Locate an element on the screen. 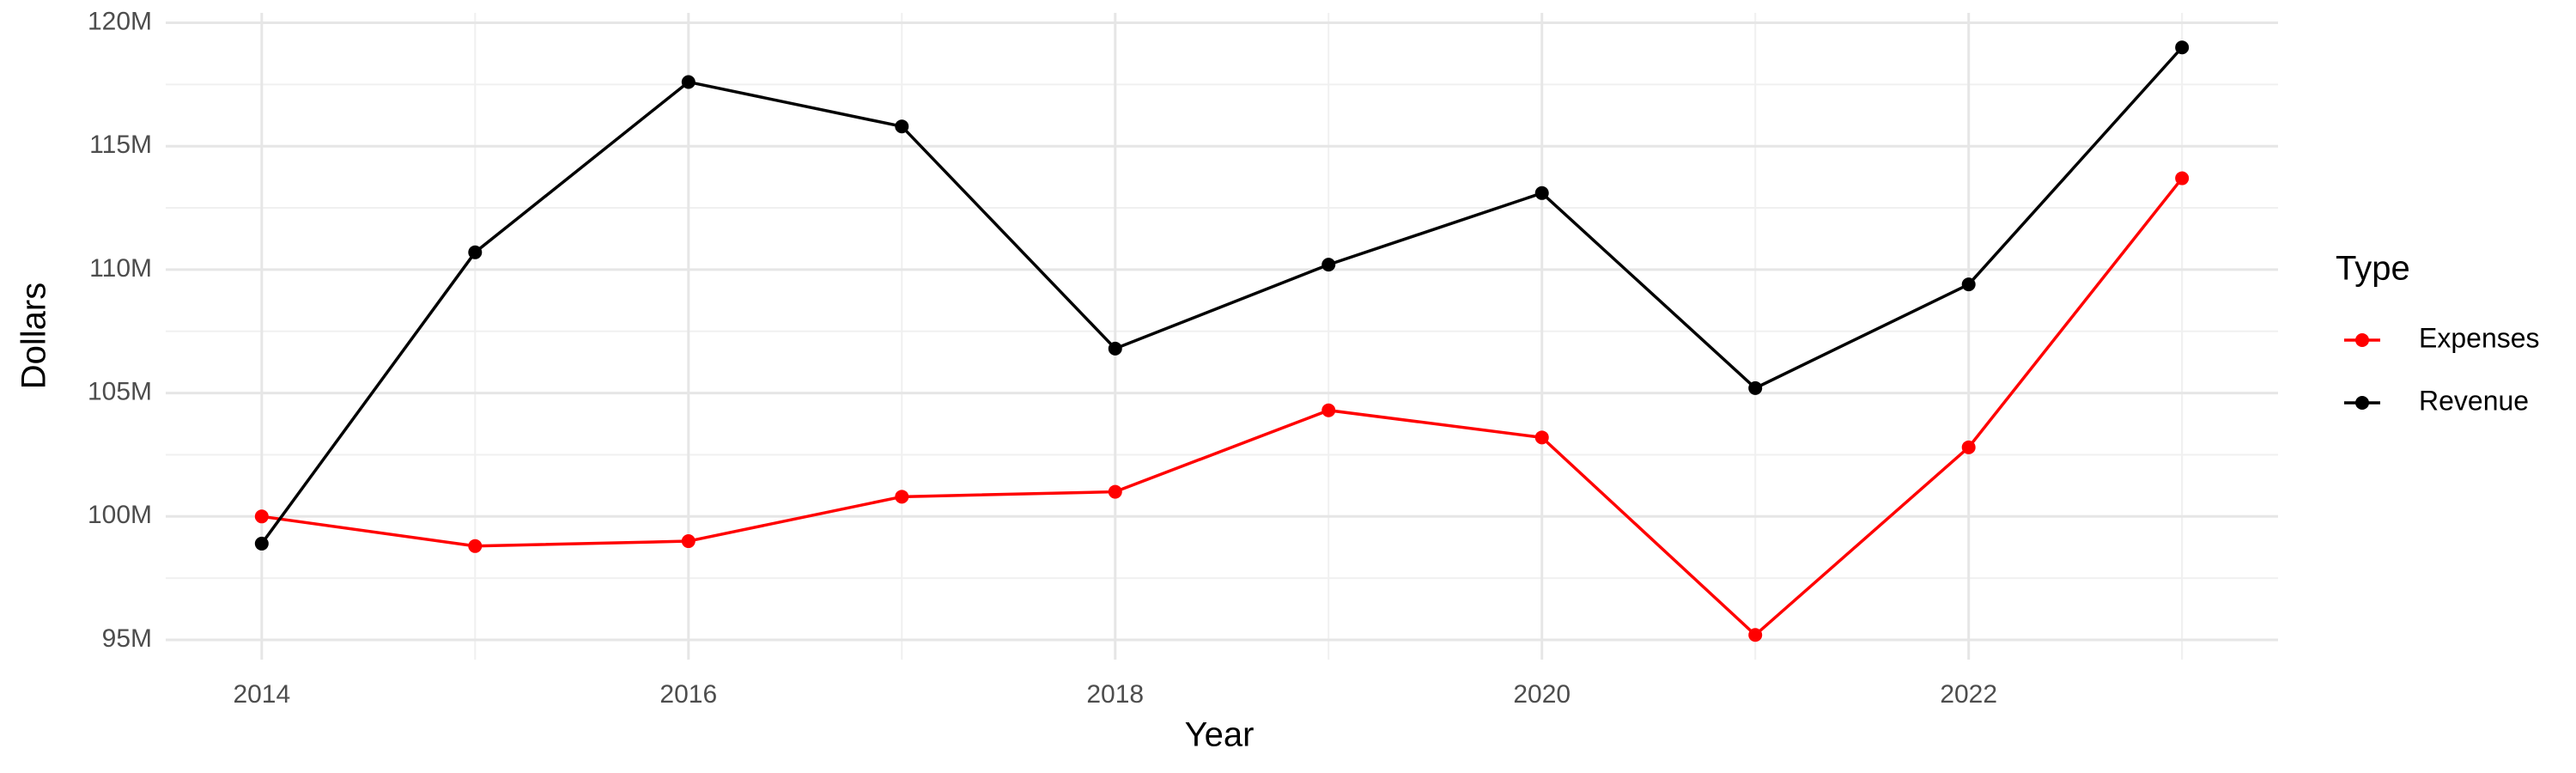 This screenshot has height=773, width=2576. x-tick-label: 2016 is located at coordinates (688, 694).